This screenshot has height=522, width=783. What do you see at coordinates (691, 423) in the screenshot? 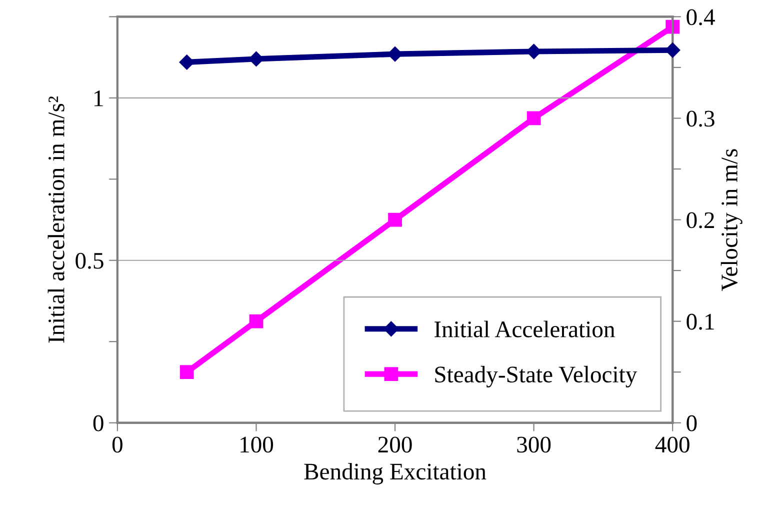
I see `y2-tick-label: 0` at bounding box center [691, 423].